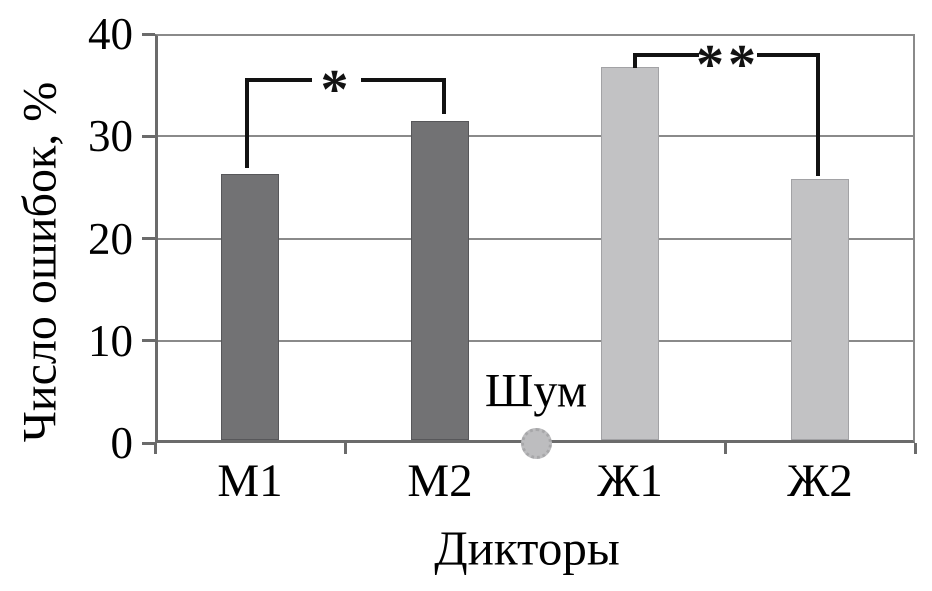 The height and width of the screenshot is (591, 932). Describe the element at coordinates (788, 55) in the screenshot. I see `significance-bracket-1-segment-right` at that location.